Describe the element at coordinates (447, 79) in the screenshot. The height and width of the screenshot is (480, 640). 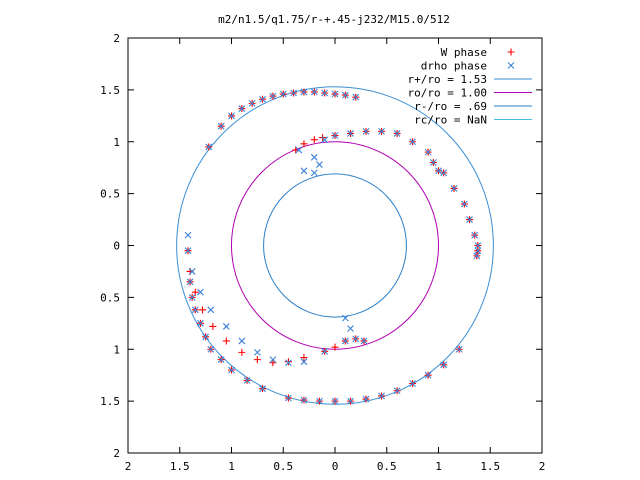
I see `legend-label: r+/ro = 1.53` at that location.